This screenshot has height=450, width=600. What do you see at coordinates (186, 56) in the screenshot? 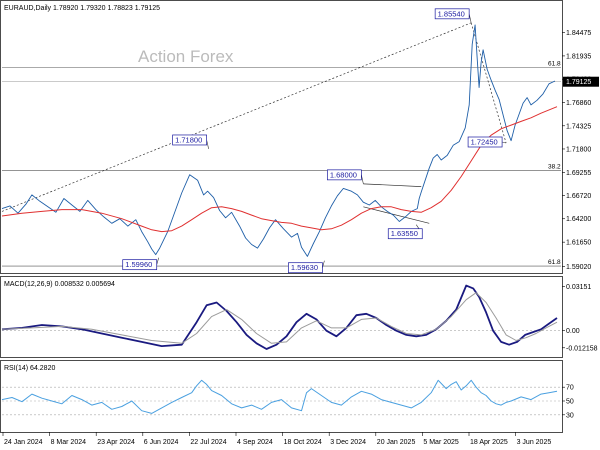
I see `watermark: Action Forex` at bounding box center [186, 56].